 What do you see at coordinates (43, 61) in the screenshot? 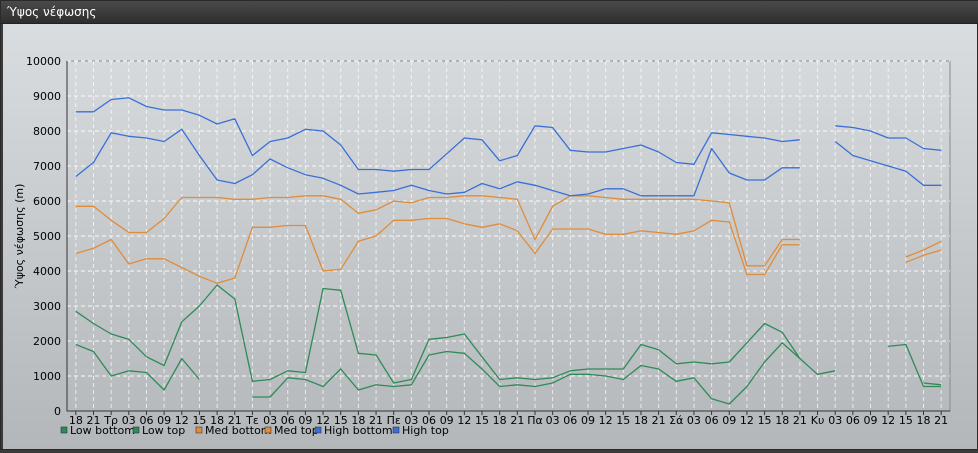
I see `y-tick-label: 10000` at bounding box center [43, 61].